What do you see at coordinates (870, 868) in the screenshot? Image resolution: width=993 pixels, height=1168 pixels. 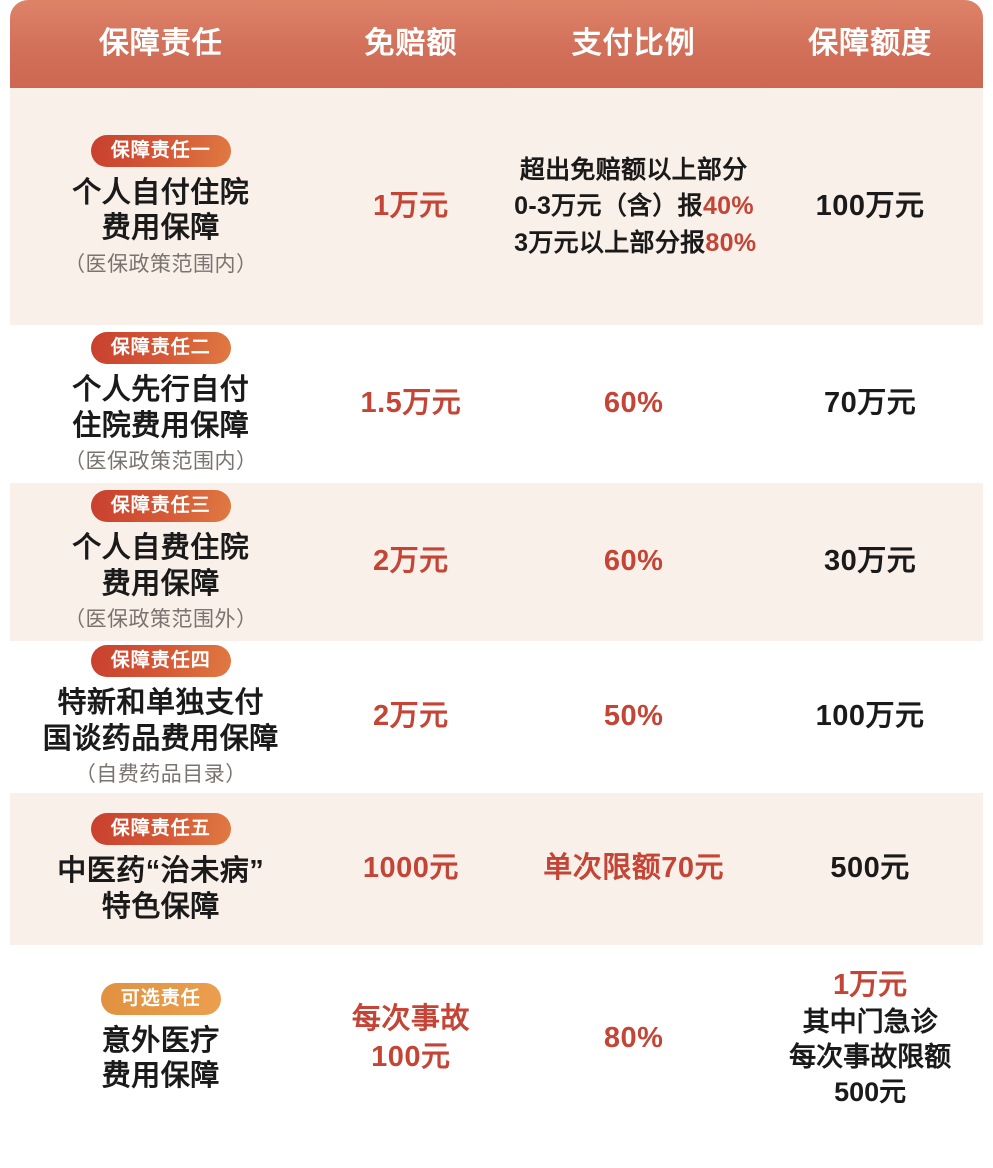 I see `limit-value: 500元` at bounding box center [870, 868].